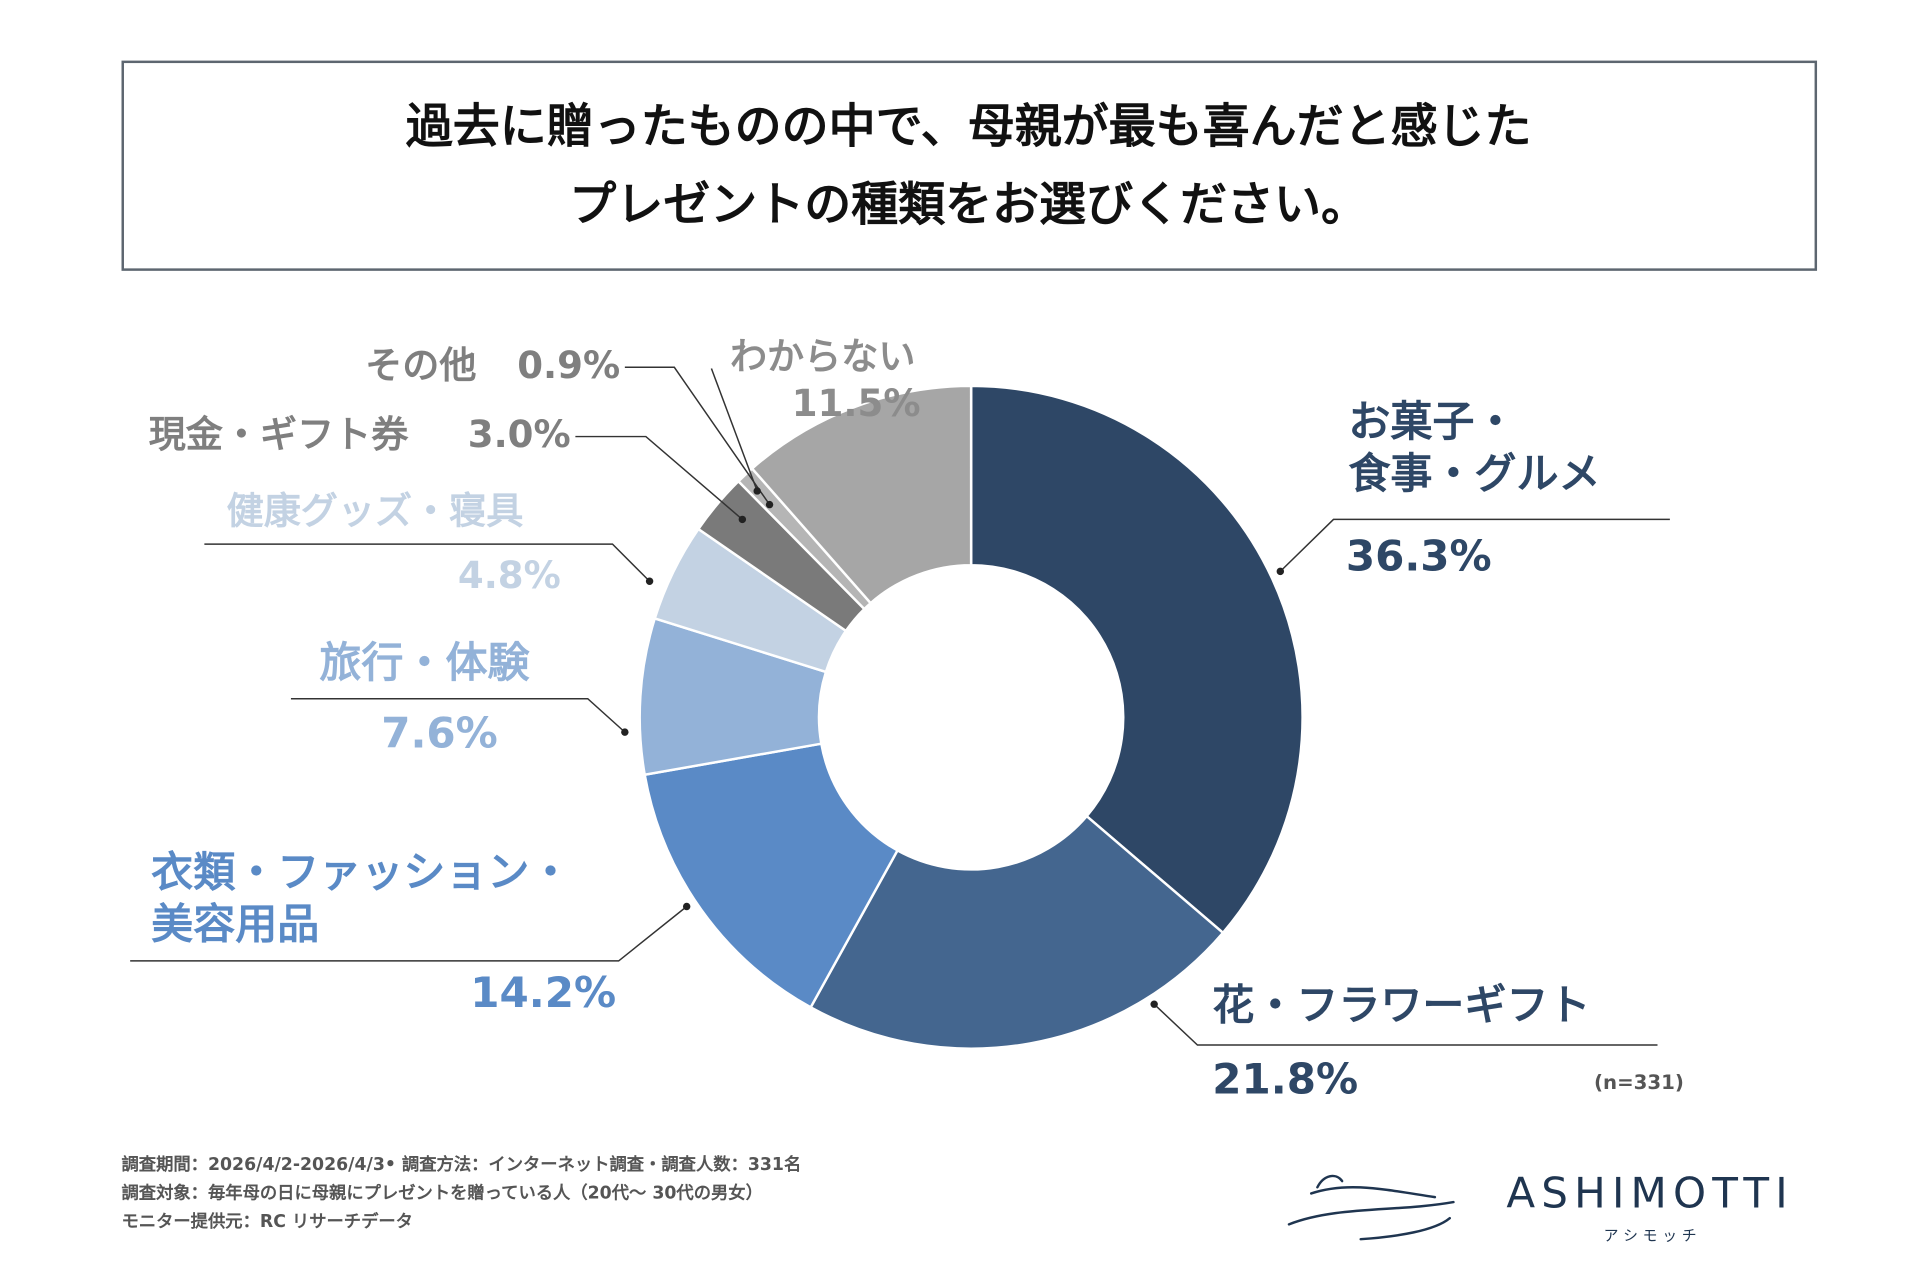  What do you see at coordinates (1401, 1004) in the screenshot?
I see `slice-label: 花・フラワーギフト` at bounding box center [1401, 1004].